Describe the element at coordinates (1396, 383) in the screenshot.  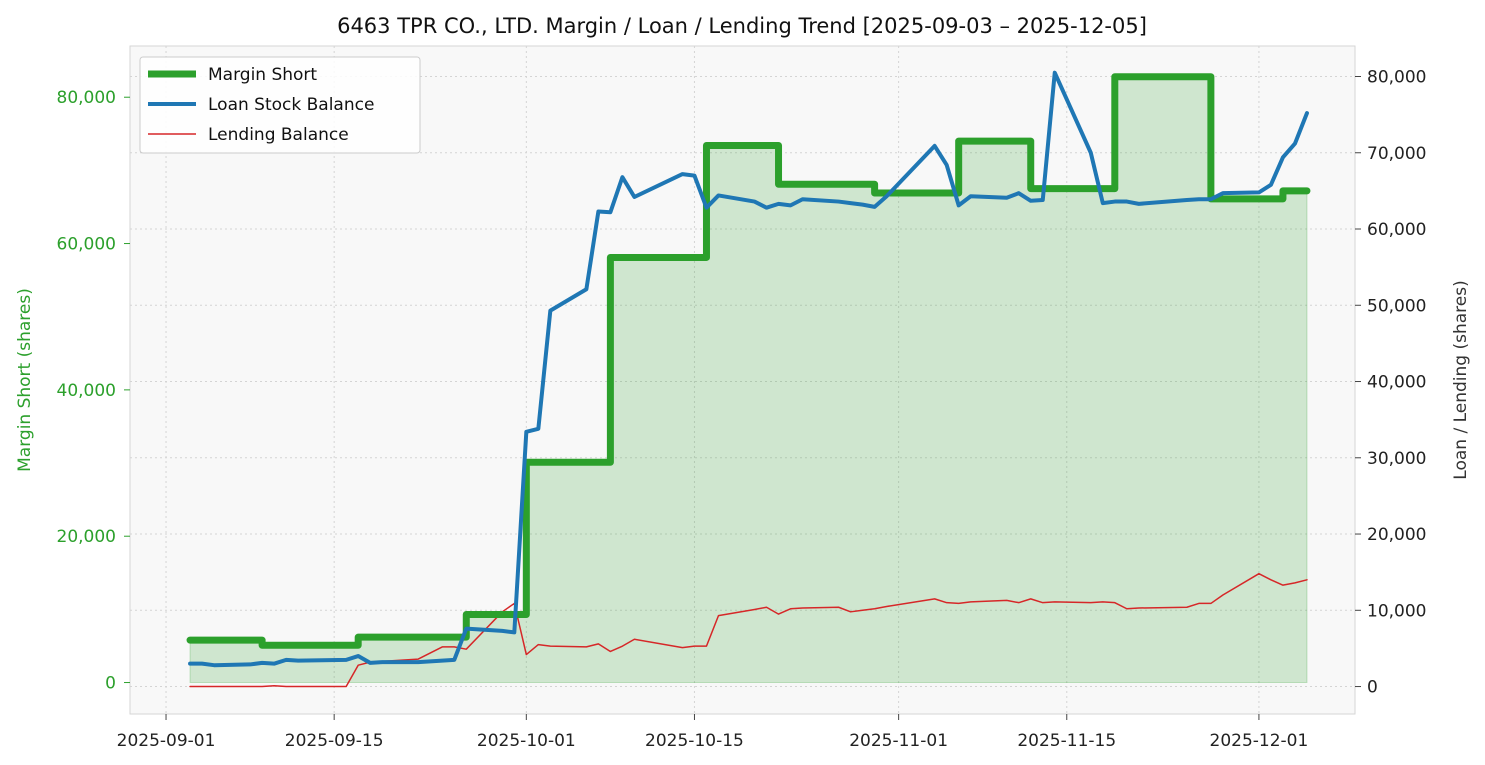
I see `y-right-tick-label-40-000: 40,000` at that location.